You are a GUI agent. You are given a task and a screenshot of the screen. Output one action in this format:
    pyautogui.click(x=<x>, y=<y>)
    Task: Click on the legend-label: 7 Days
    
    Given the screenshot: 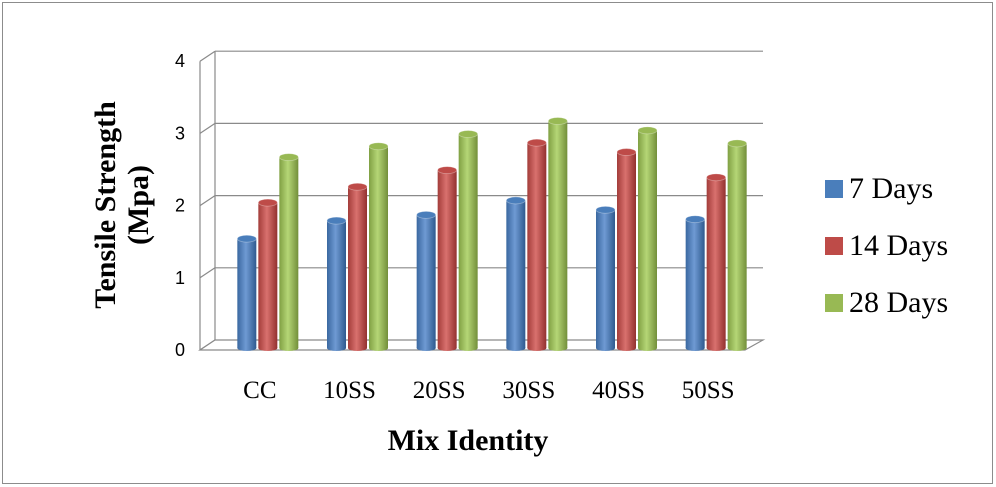 What is the action you would take?
    pyautogui.click(x=891, y=188)
    